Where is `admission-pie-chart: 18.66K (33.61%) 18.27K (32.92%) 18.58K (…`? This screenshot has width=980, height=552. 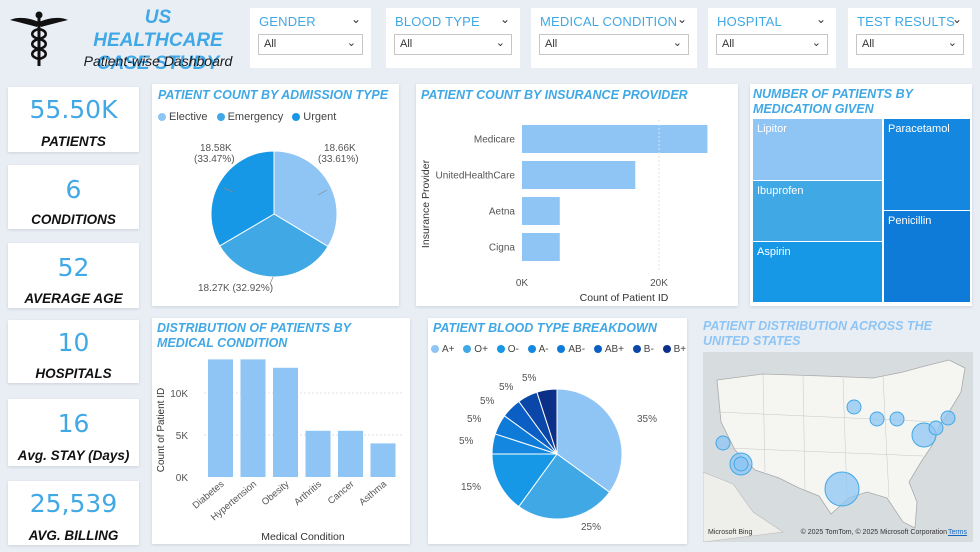
admission-pie-chart: 18.66K (33.61%) 18.27K (32.92%) 18.58K (… is located at coordinates (275, 215).